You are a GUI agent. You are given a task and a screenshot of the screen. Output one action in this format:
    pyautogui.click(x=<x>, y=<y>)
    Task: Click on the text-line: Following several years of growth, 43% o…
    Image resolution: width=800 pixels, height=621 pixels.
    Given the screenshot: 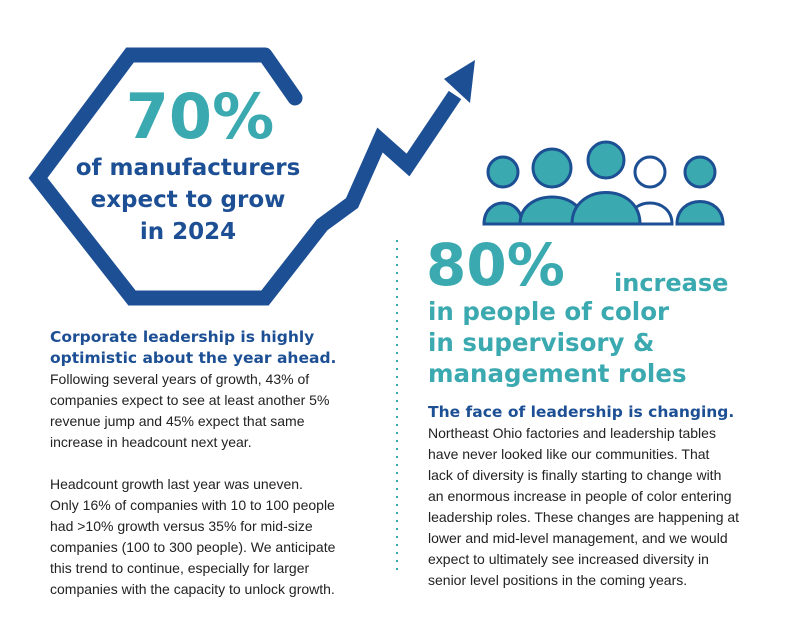 What is the action you would take?
    pyautogui.click(x=180, y=379)
    